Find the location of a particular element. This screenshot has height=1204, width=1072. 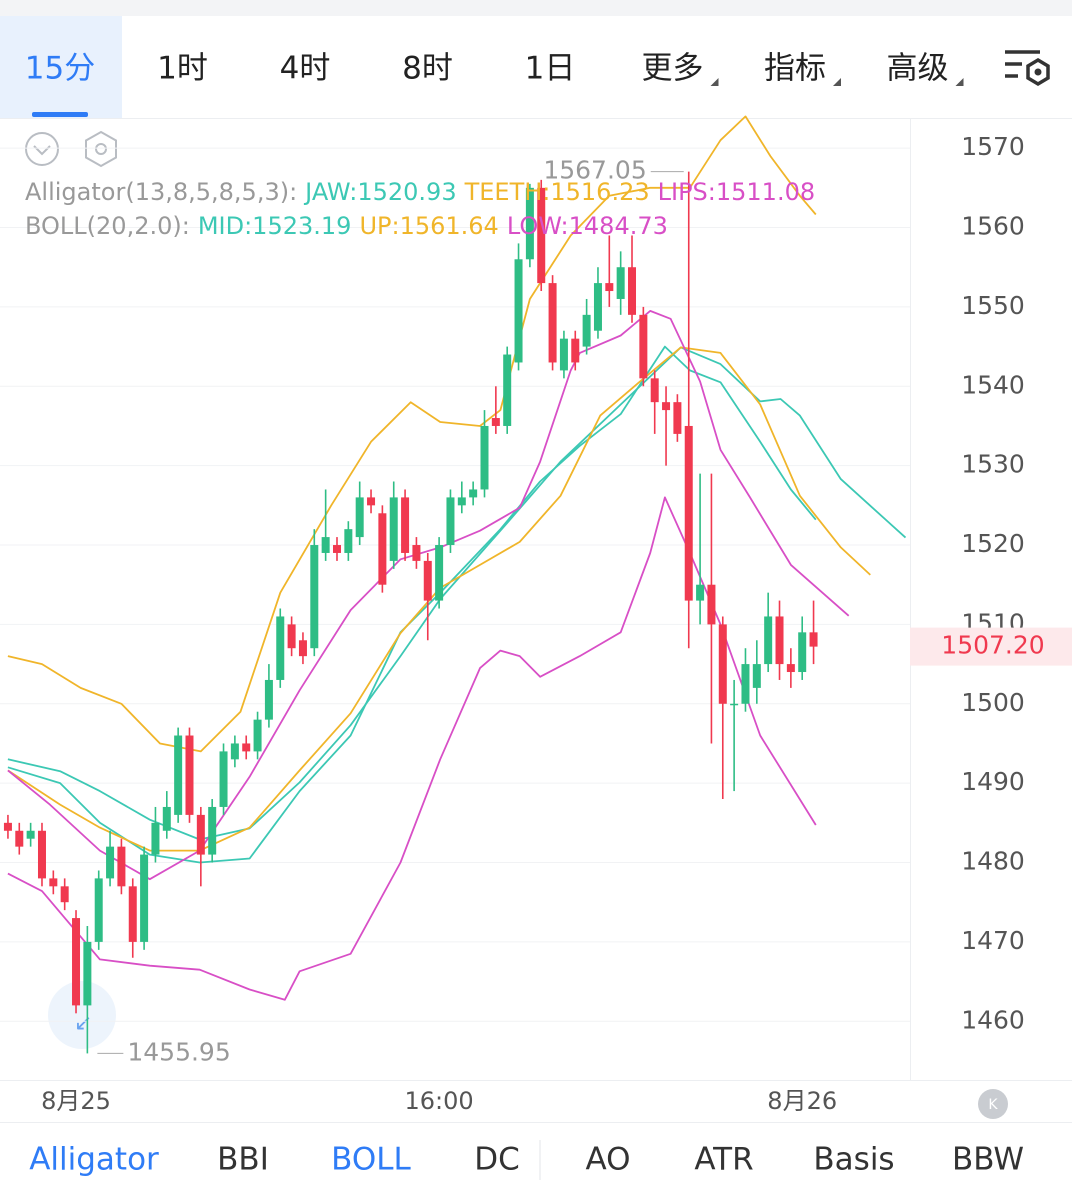

legend-value: JAW:1520.93 is located at coordinates (379, 192).